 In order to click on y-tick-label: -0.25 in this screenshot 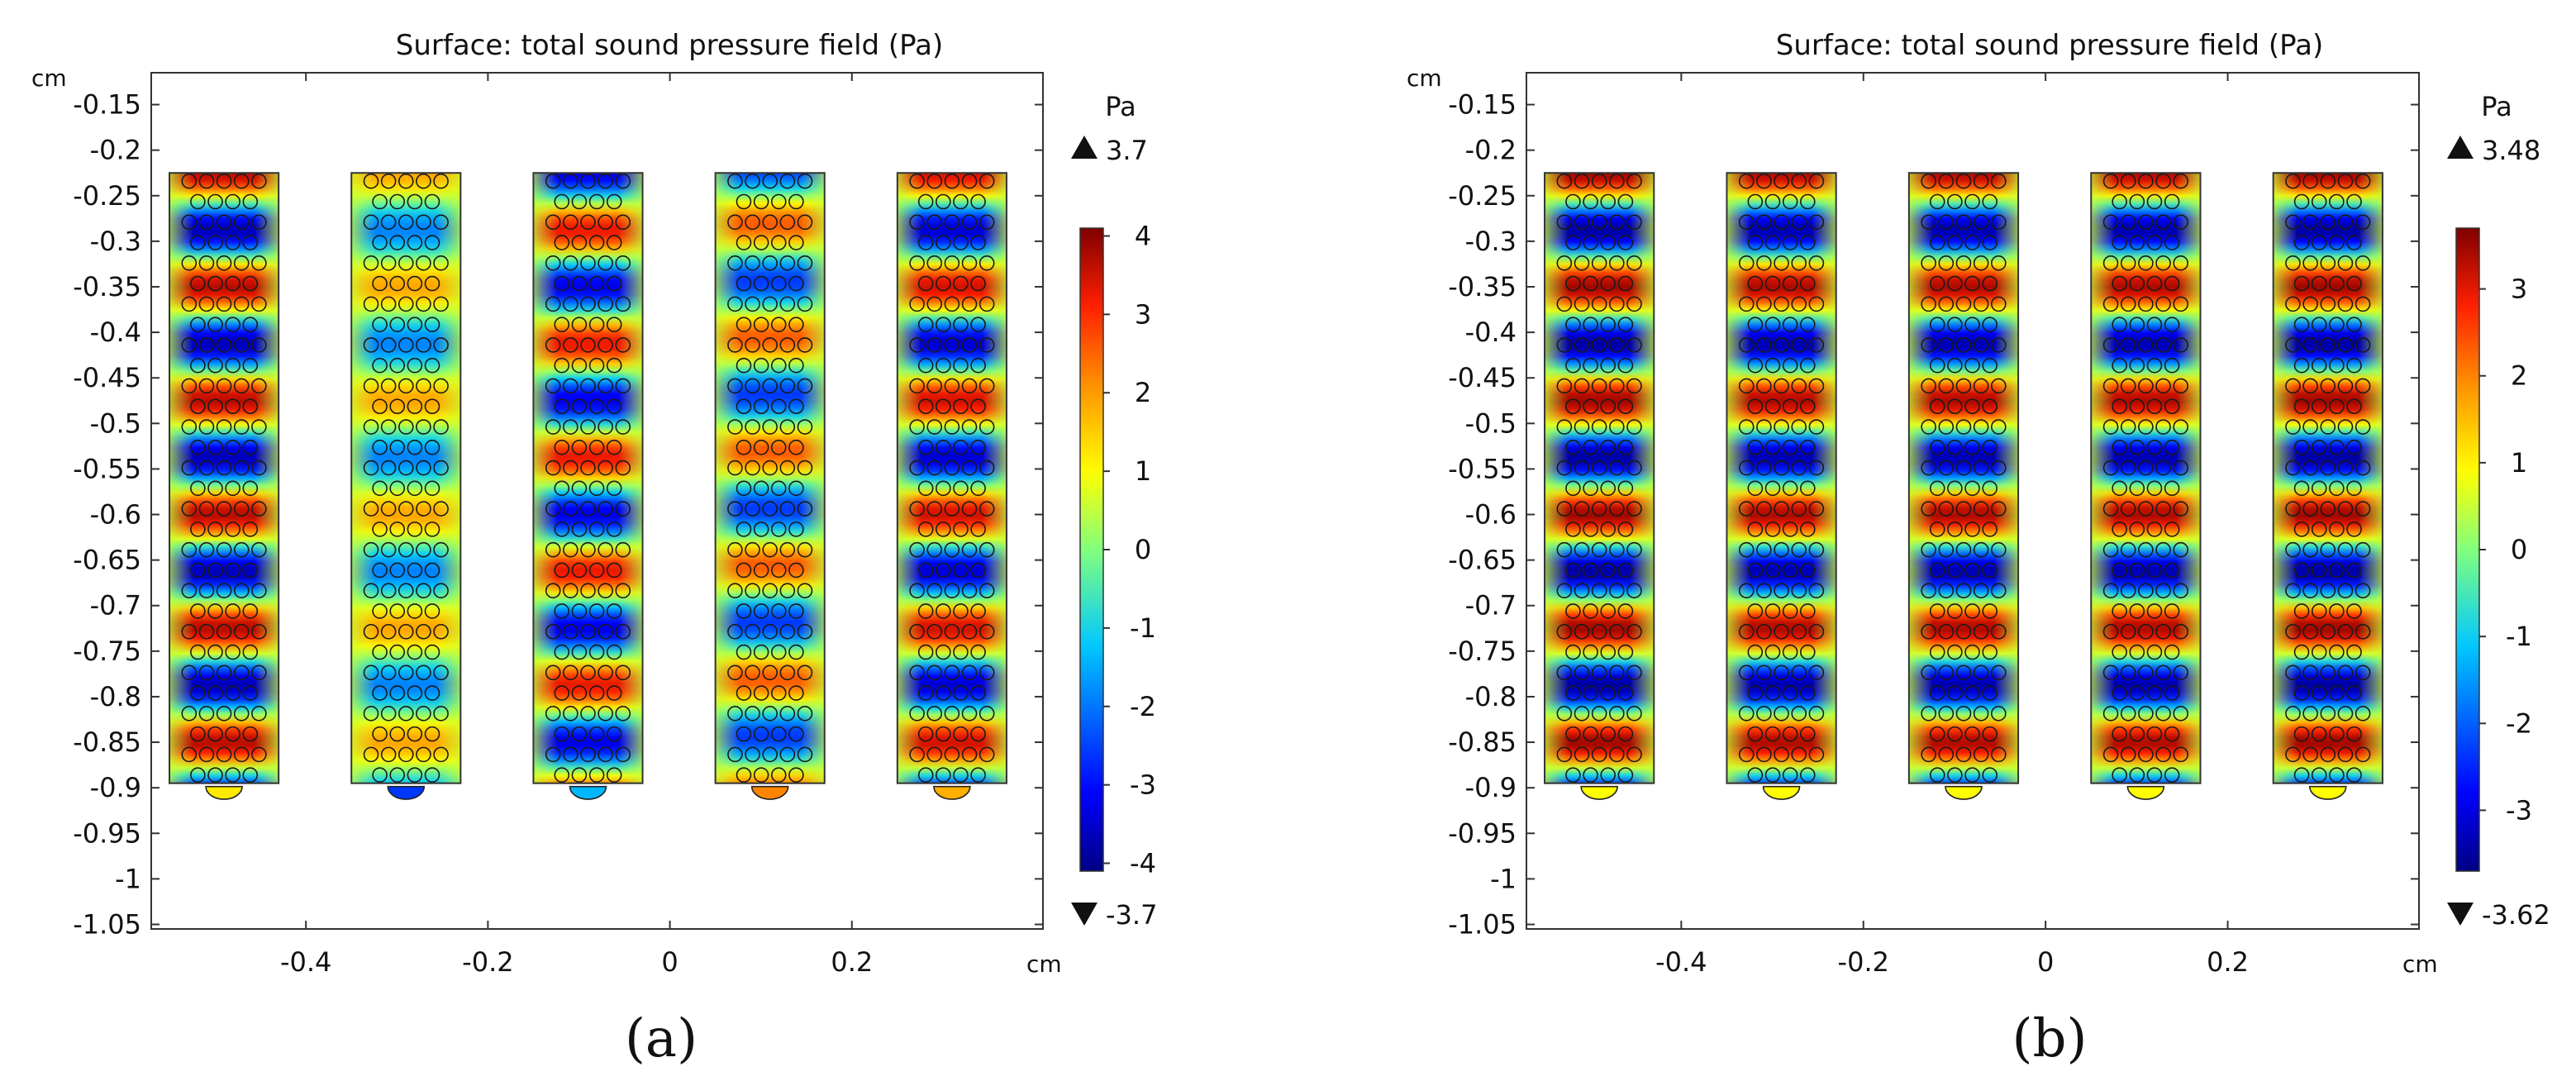, I will do `click(1483, 196)`.